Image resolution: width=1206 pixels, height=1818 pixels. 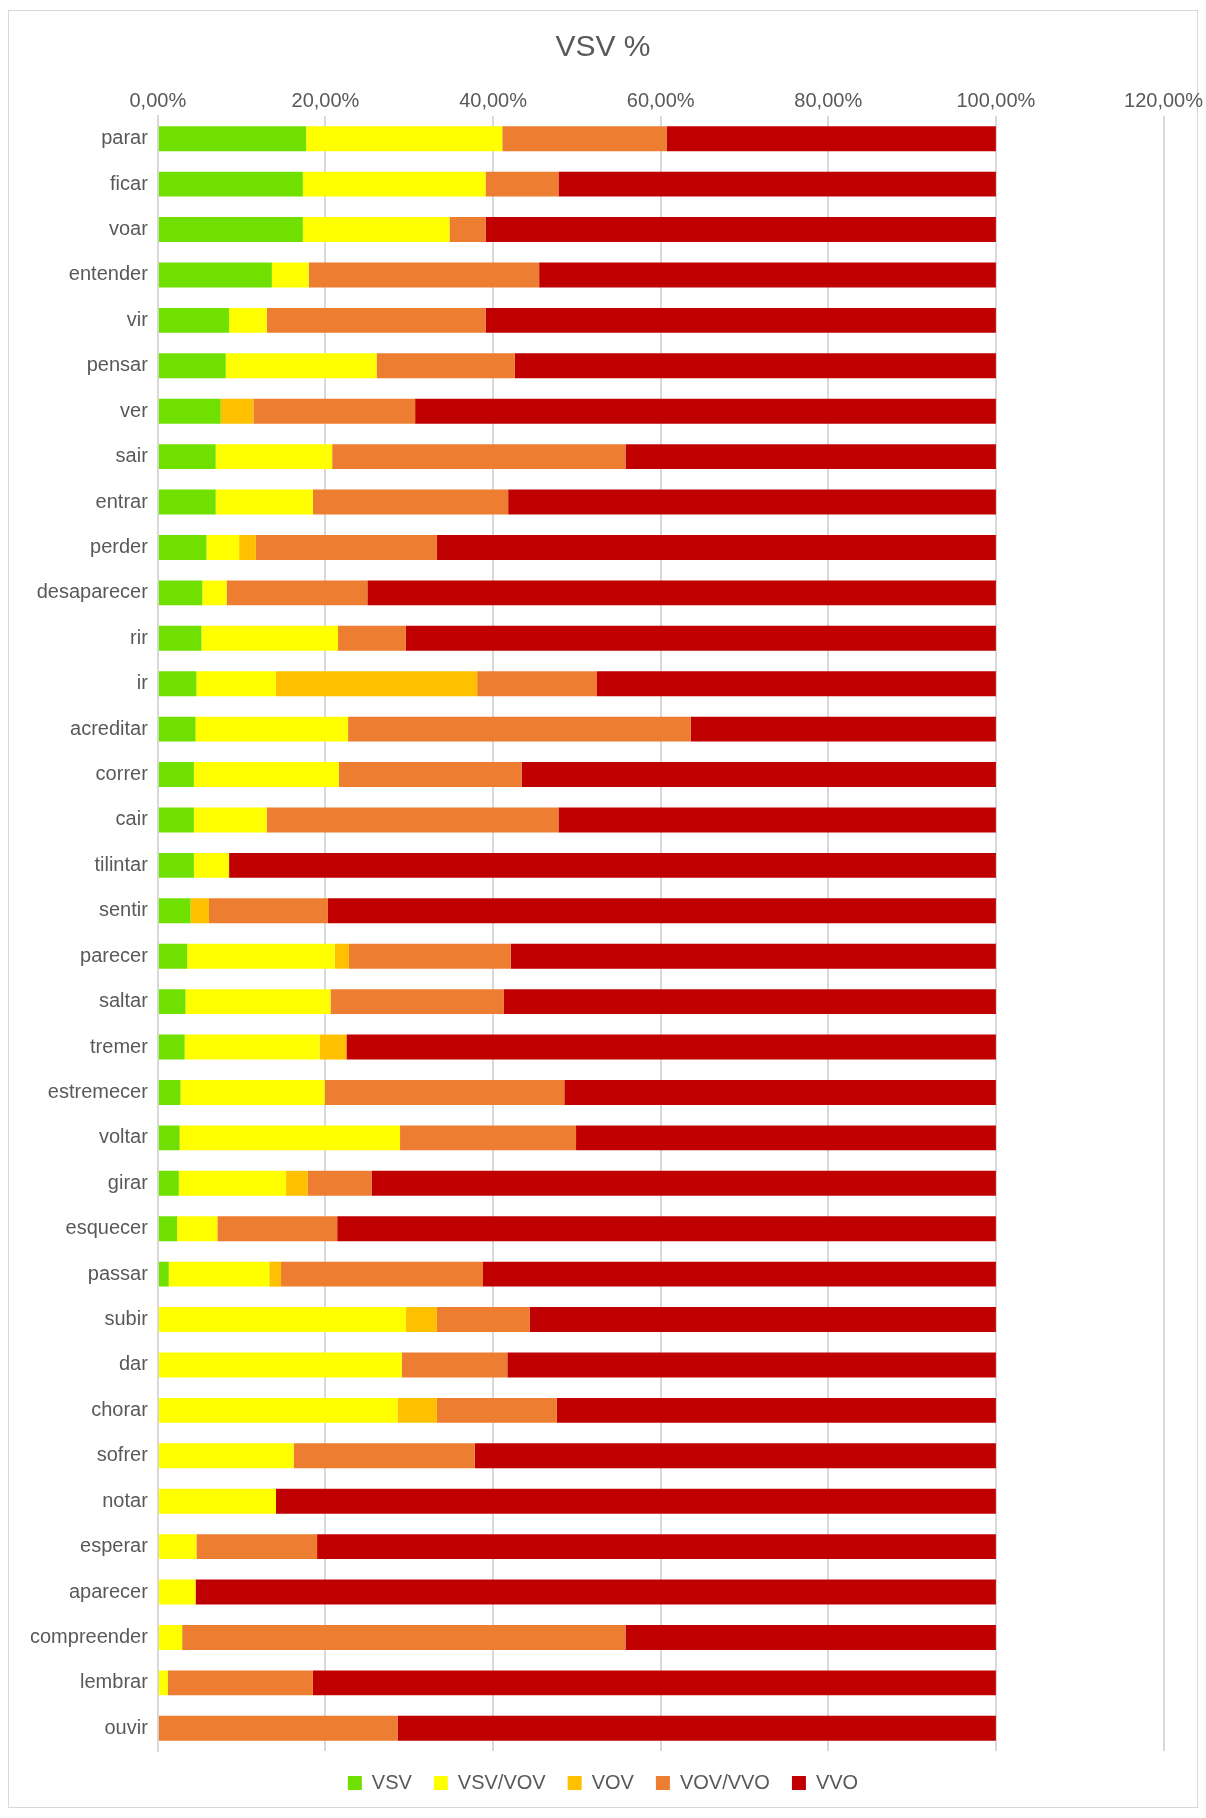 What do you see at coordinates (118, 1272) in the screenshot?
I see `y-tick-label: passar` at bounding box center [118, 1272].